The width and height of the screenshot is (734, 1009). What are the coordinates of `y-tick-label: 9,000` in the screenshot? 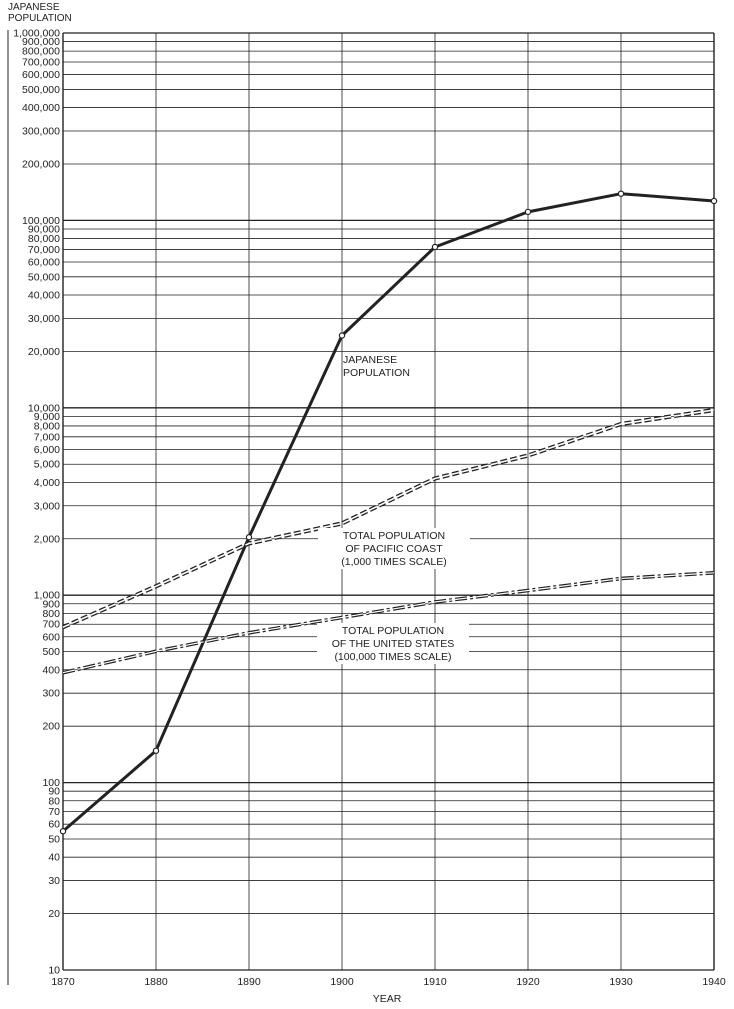 It's located at (47, 417).